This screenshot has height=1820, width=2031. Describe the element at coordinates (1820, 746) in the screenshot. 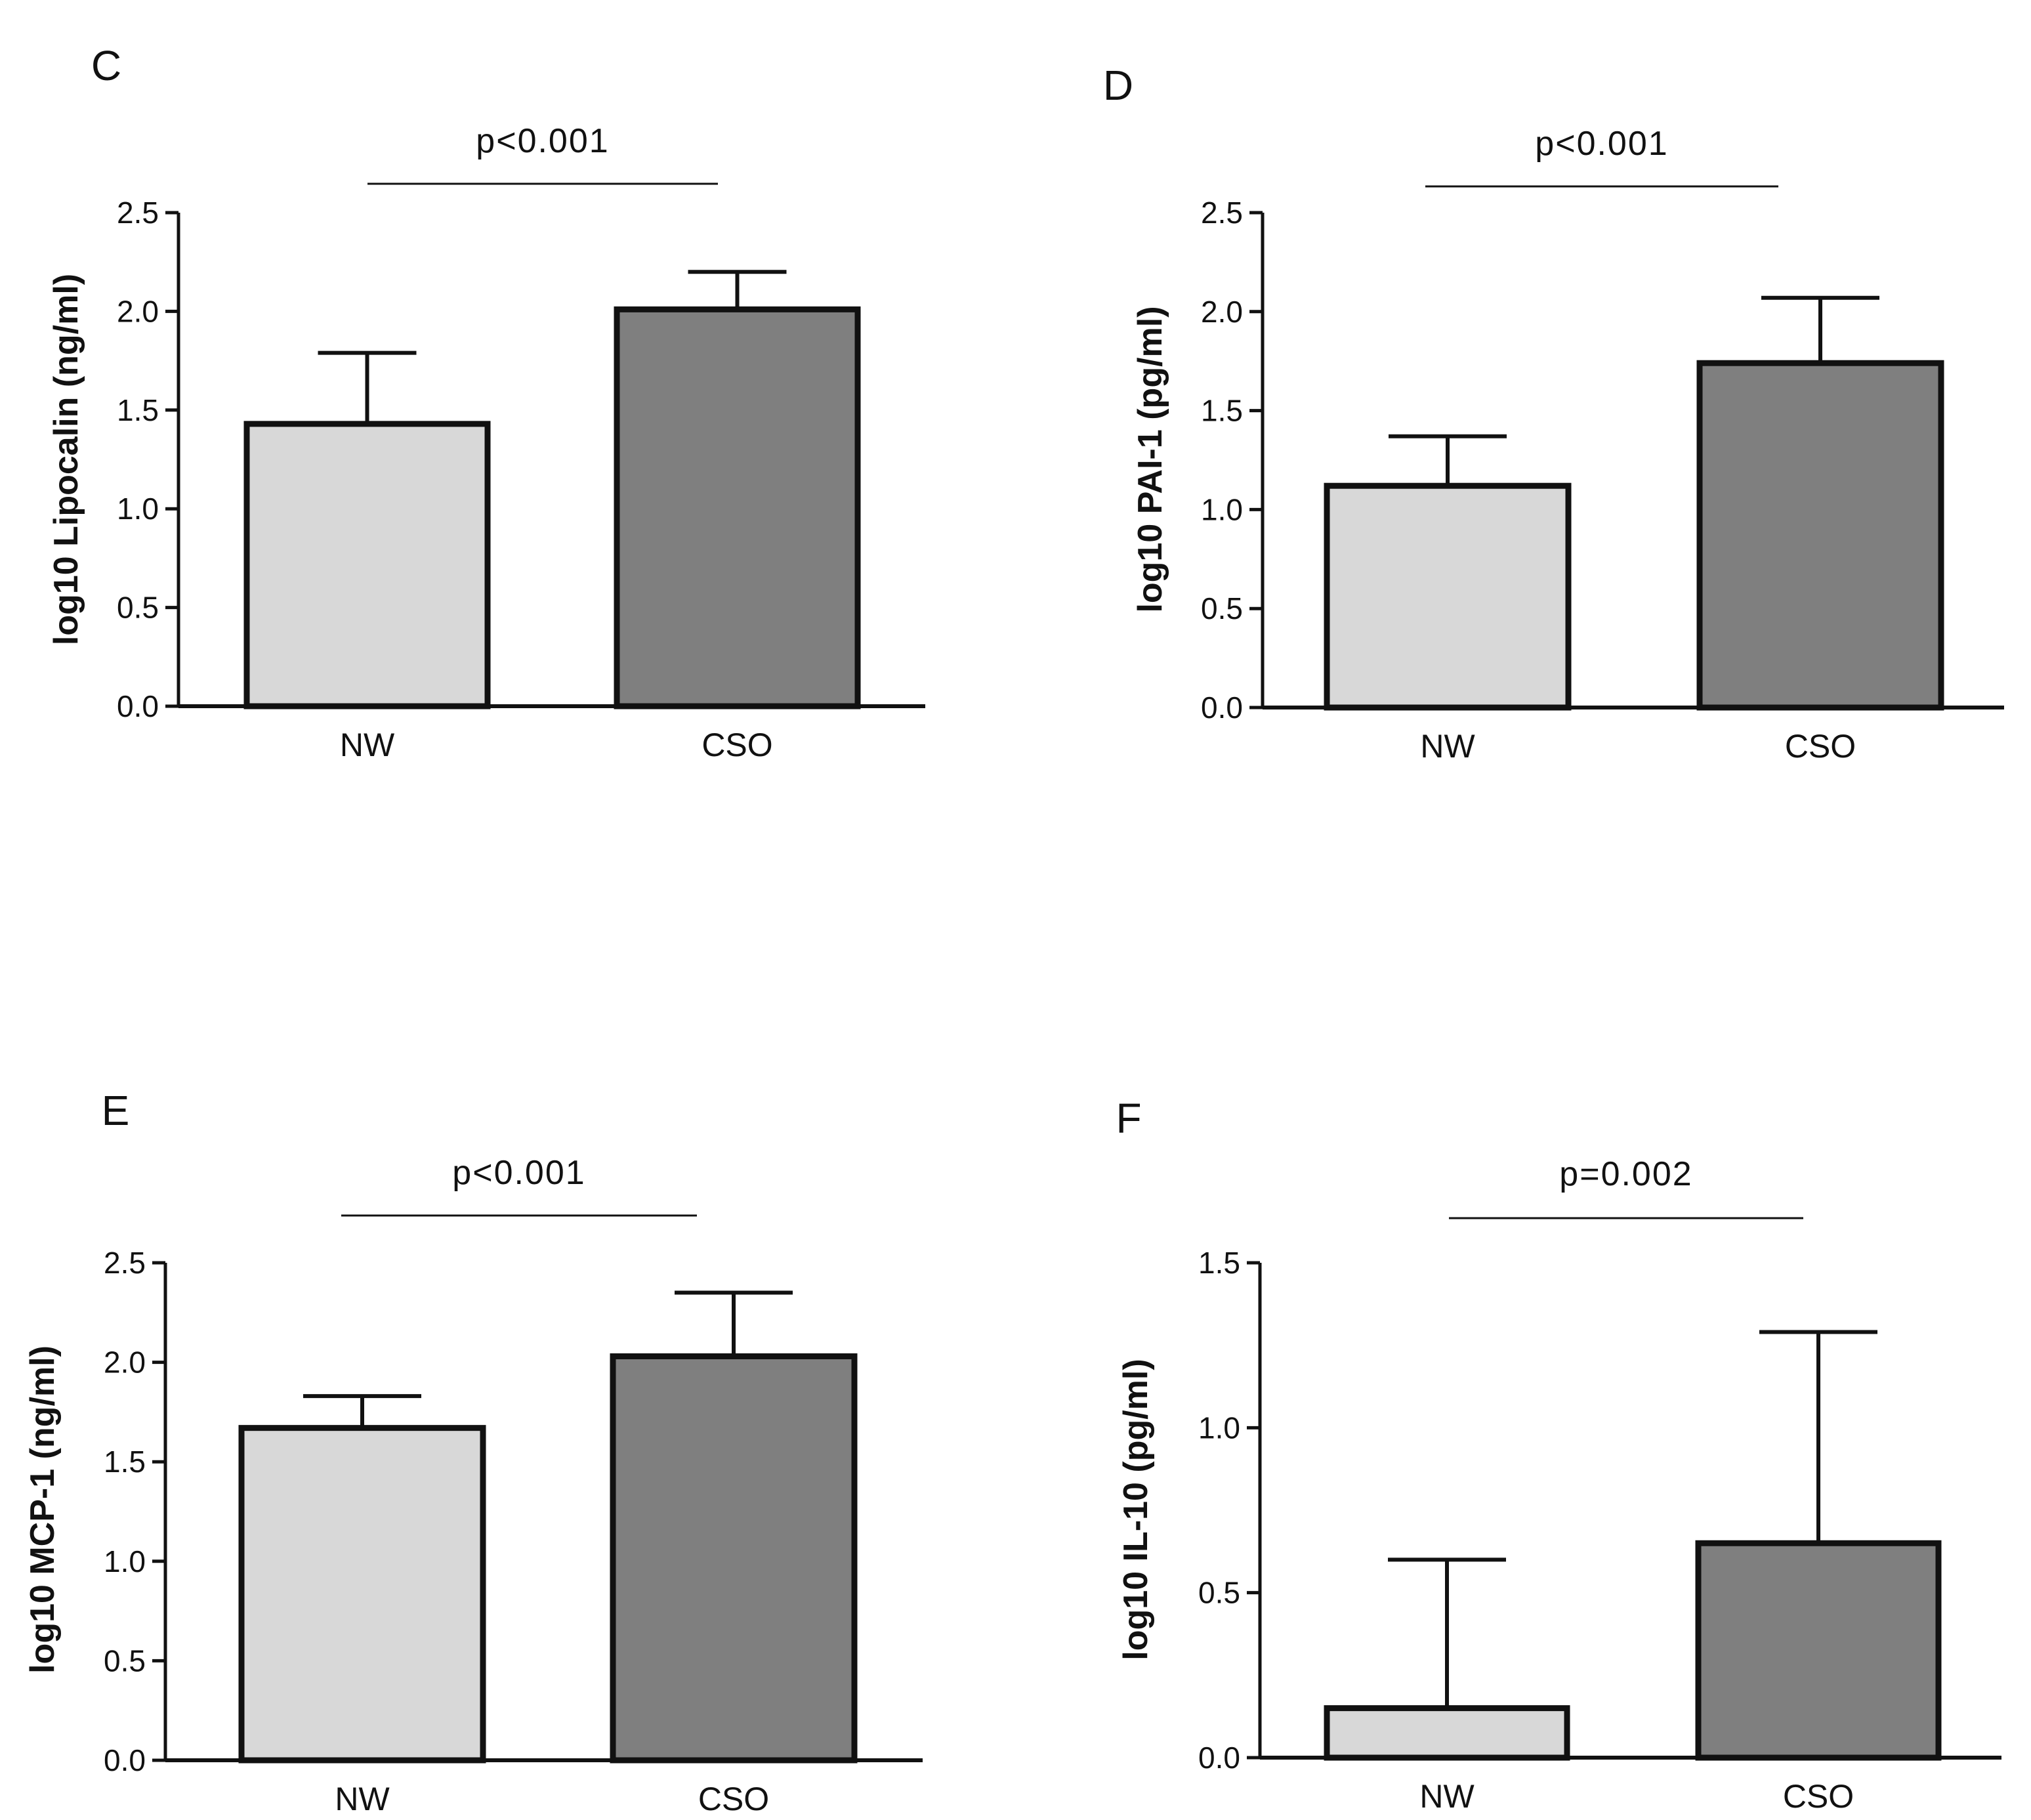

I see `panel-d-x-label-cso: CSO` at that location.